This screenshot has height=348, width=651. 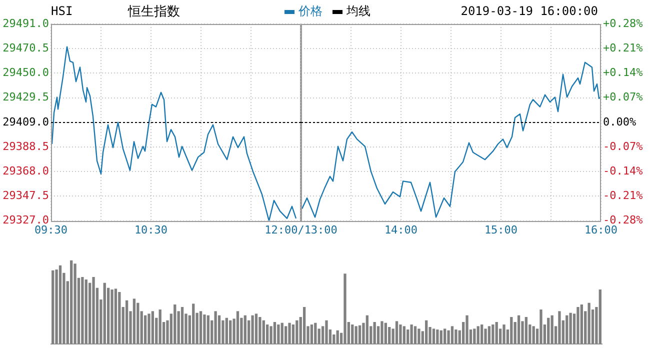 I want to click on y-tick-label: 29347.5, so click(x=25, y=195).